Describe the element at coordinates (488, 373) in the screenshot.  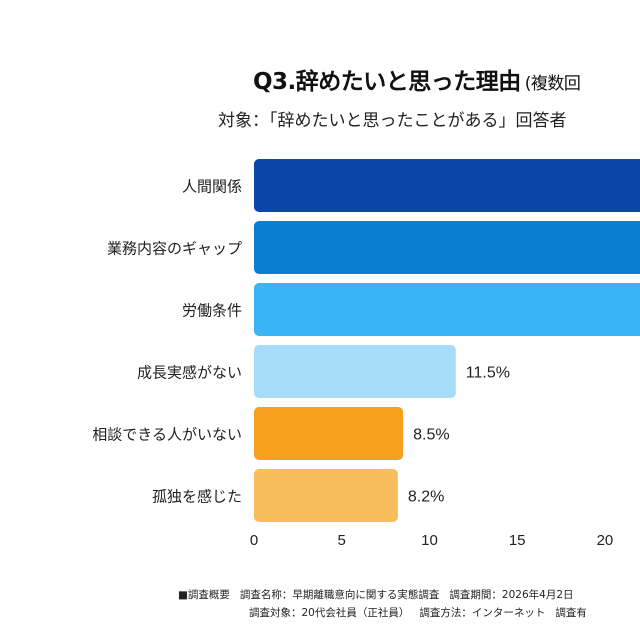
I see `value-label: 11.5%` at that location.